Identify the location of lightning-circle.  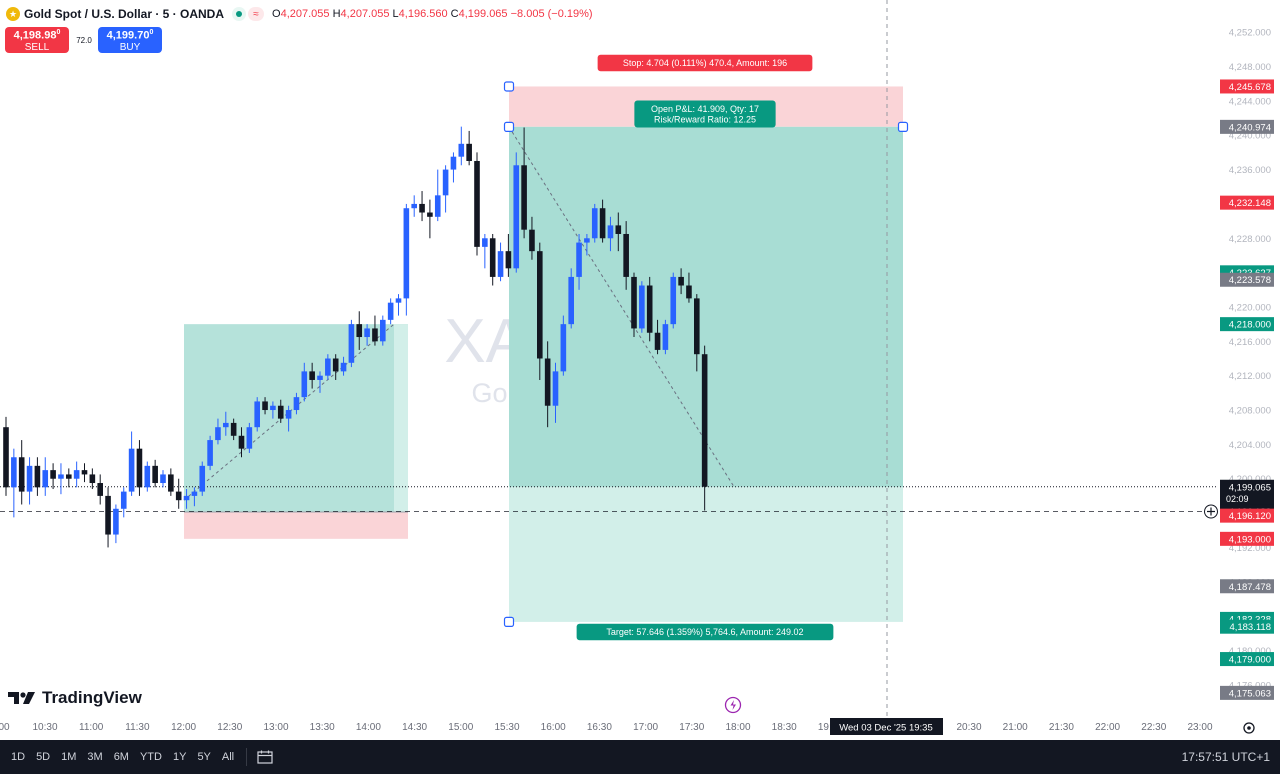
(733, 705).